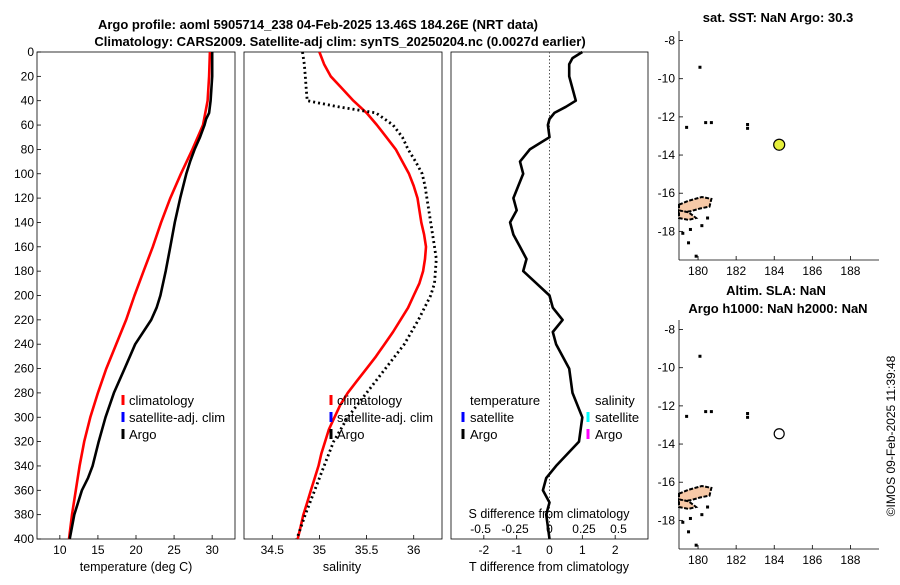 The height and width of the screenshot is (585, 900). Describe the element at coordinates (618, 529) in the screenshot. I see `s-tick-label: 0.5` at that location.